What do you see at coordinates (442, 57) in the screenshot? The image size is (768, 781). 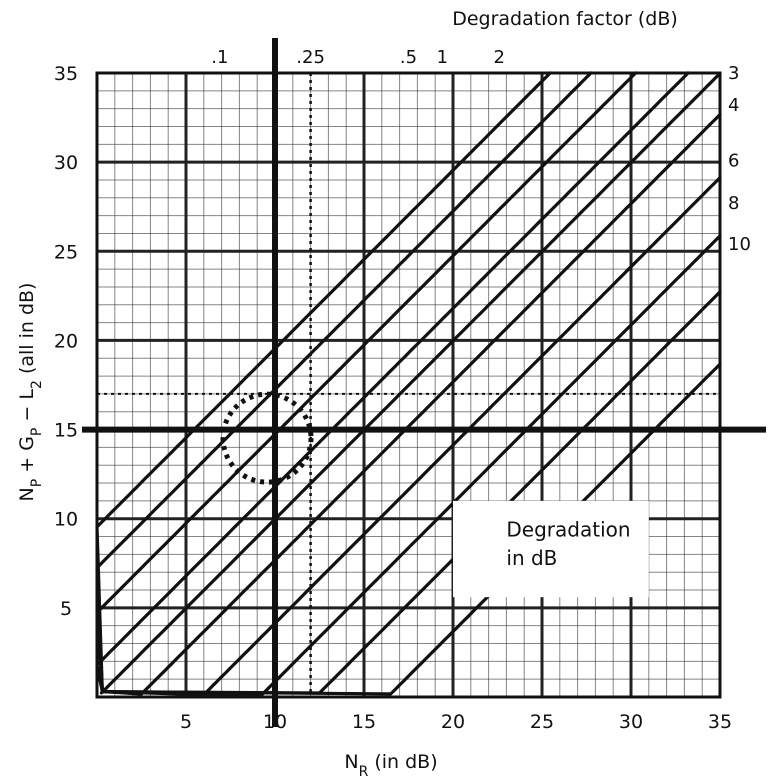 I see `top-curve-label: 1` at bounding box center [442, 57].